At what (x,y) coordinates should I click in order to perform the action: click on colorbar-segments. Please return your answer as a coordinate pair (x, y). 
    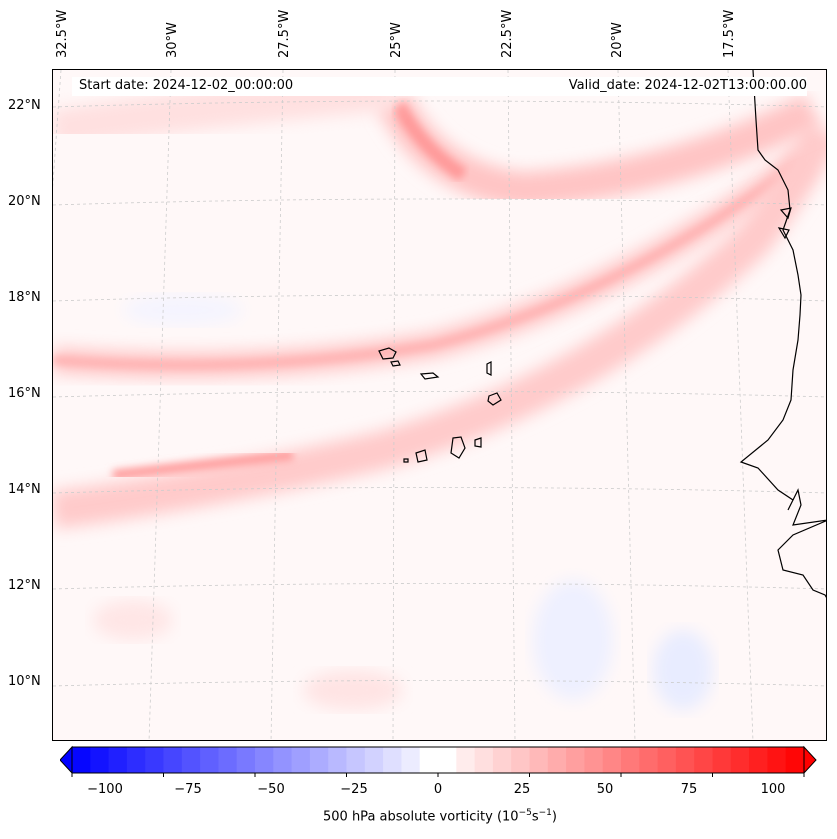
    Looking at the image, I should click on (438, 760).